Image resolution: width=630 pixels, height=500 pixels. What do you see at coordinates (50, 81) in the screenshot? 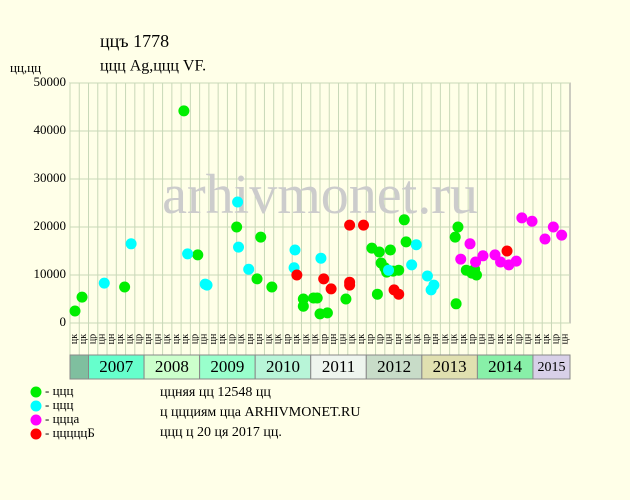
I see `y-tick-label: 50000` at bounding box center [50, 81].